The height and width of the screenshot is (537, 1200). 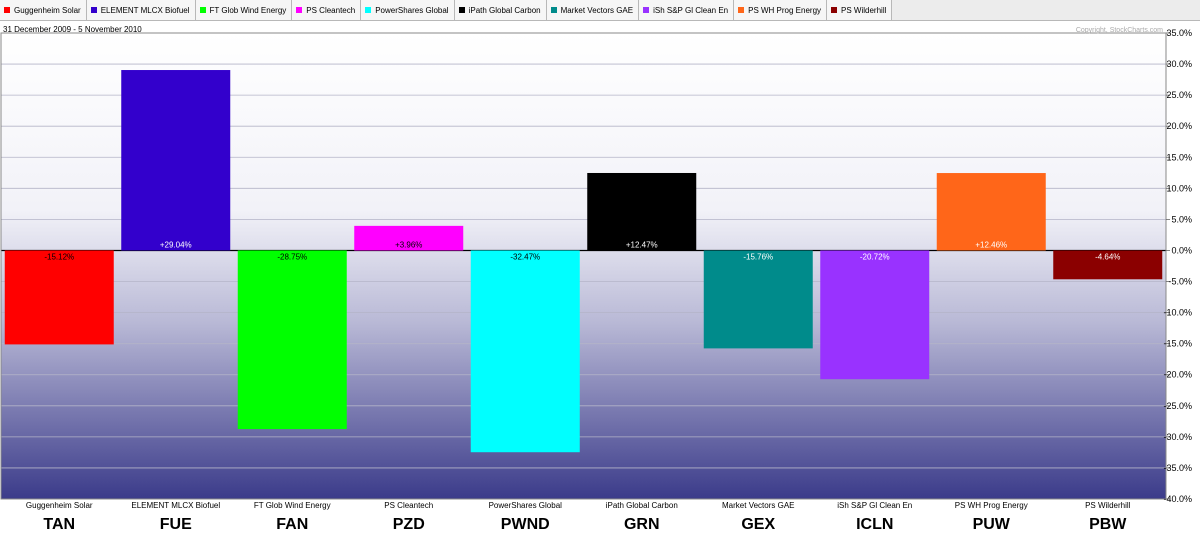 I want to click on legend-item: PS WH Prog Energy, so click(x=781, y=10).